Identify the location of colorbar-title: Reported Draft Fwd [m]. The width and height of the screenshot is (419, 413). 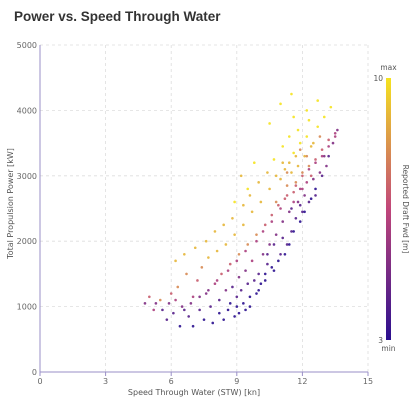
(405, 209).